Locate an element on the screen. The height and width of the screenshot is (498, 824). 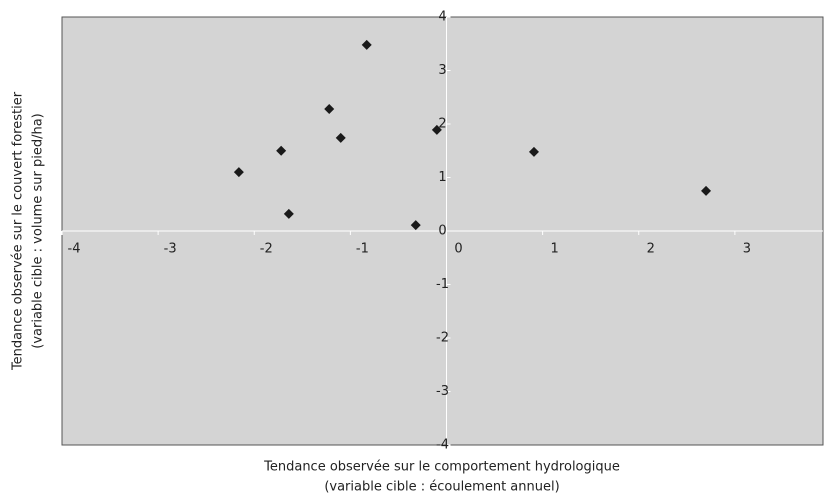
y-tick-label: 3 is located at coordinates (442, 70).